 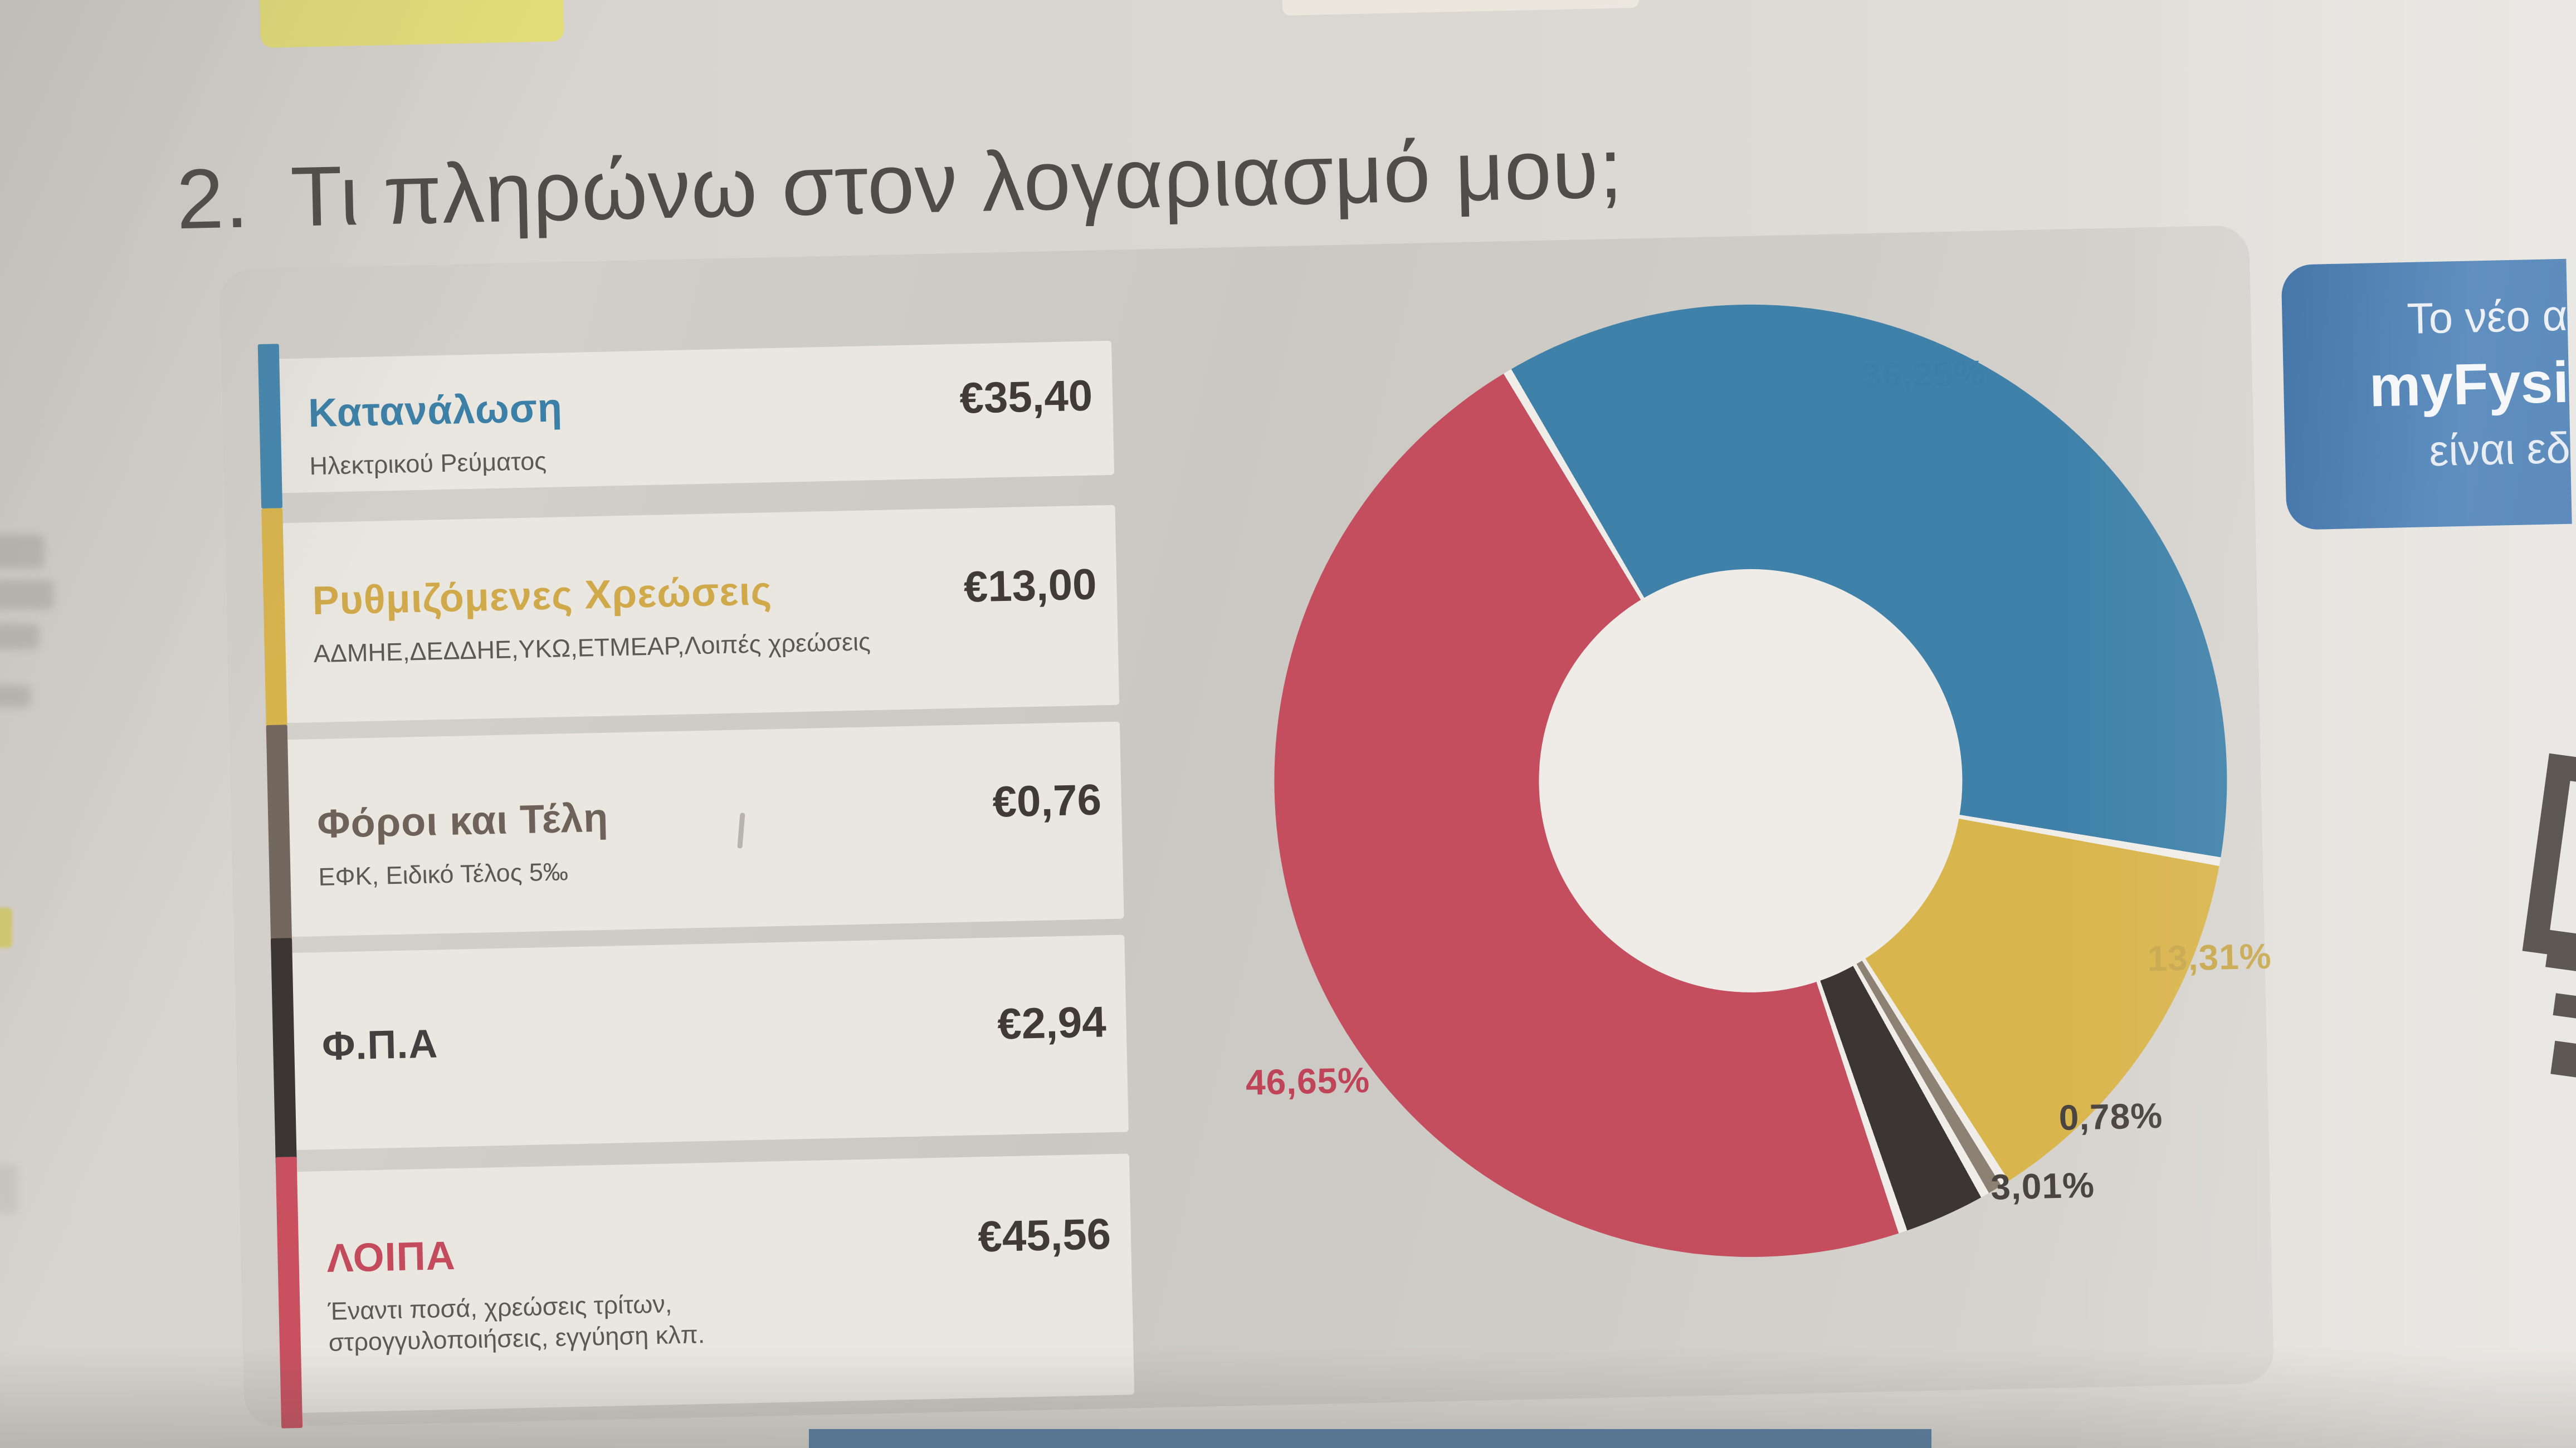 I want to click on promo-banner: Το νέο α myFysi είναι εδ, so click(x=2426, y=394).